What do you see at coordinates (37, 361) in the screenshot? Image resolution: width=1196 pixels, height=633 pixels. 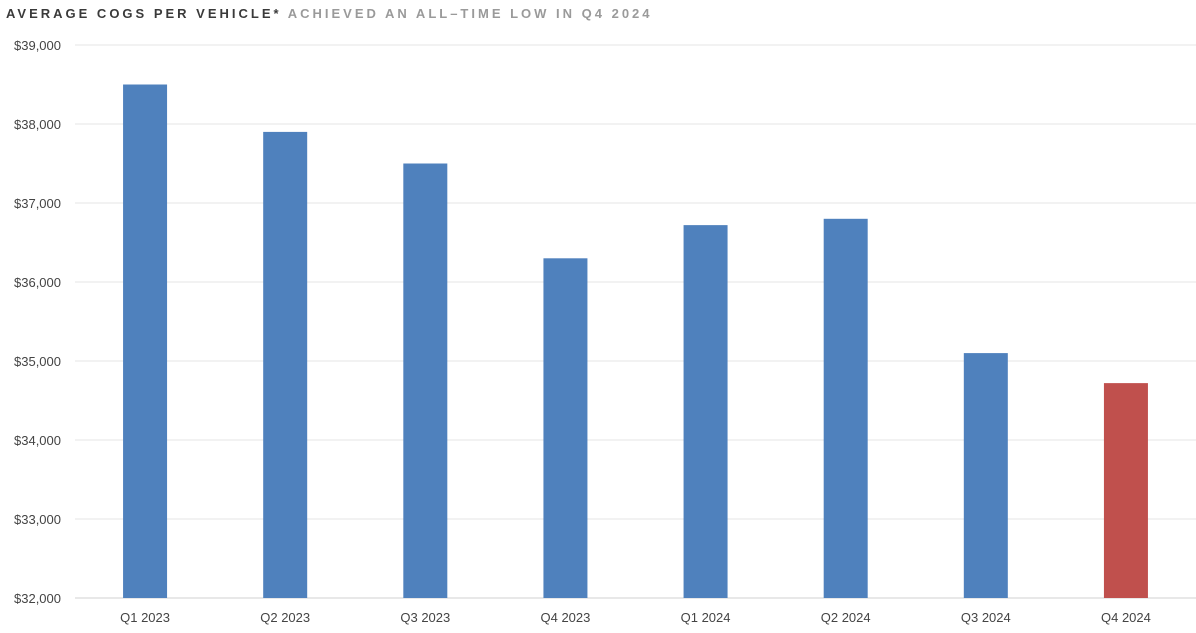 I see `y-tick-label: $35,000` at bounding box center [37, 361].